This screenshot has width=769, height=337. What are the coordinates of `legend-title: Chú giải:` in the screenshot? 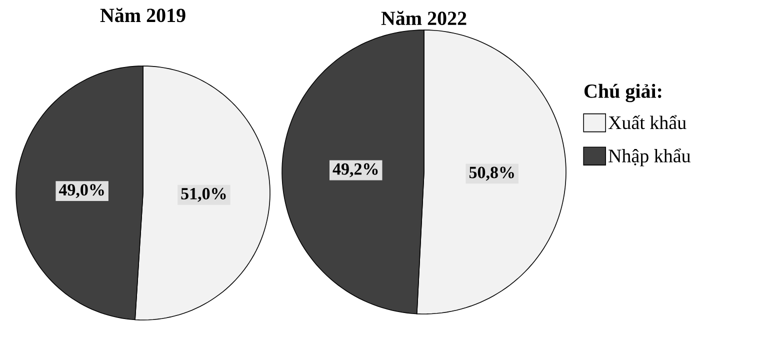 It's located at (623, 93).